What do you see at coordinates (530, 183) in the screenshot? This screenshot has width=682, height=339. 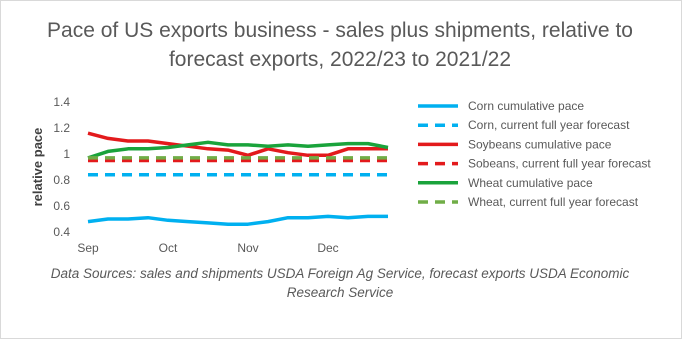 I see `legend-label: Wheat cumulative pace` at bounding box center [530, 183].